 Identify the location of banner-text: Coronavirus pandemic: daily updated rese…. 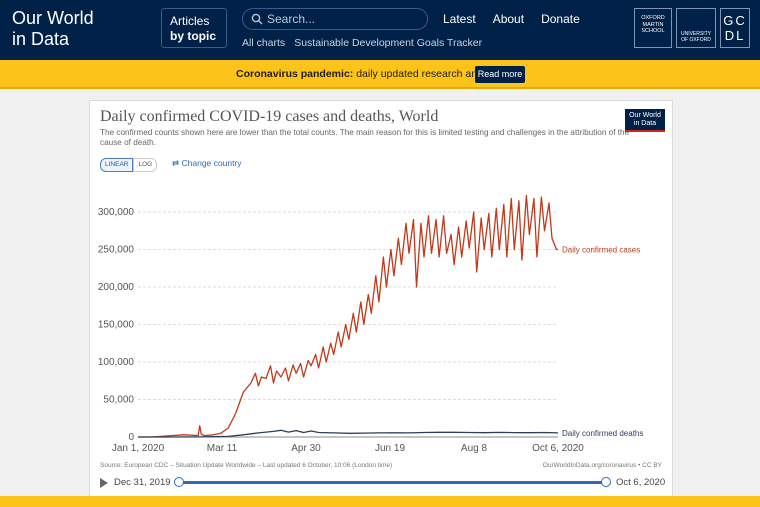
(372, 74).